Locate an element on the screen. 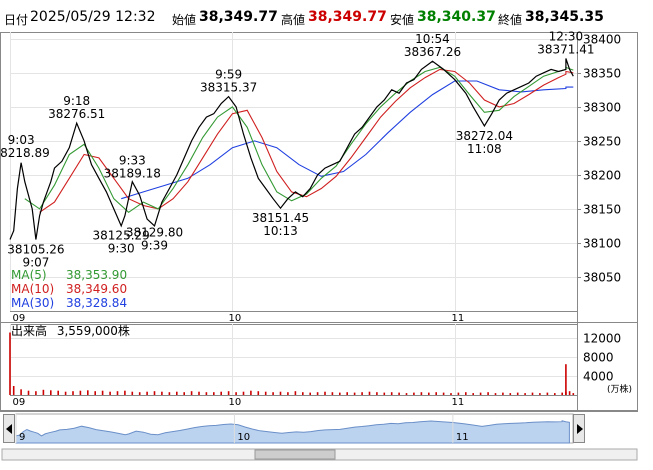 The width and height of the screenshot is (653, 470). price-y-tick-label: 38400 is located at coordinates (602, 40).